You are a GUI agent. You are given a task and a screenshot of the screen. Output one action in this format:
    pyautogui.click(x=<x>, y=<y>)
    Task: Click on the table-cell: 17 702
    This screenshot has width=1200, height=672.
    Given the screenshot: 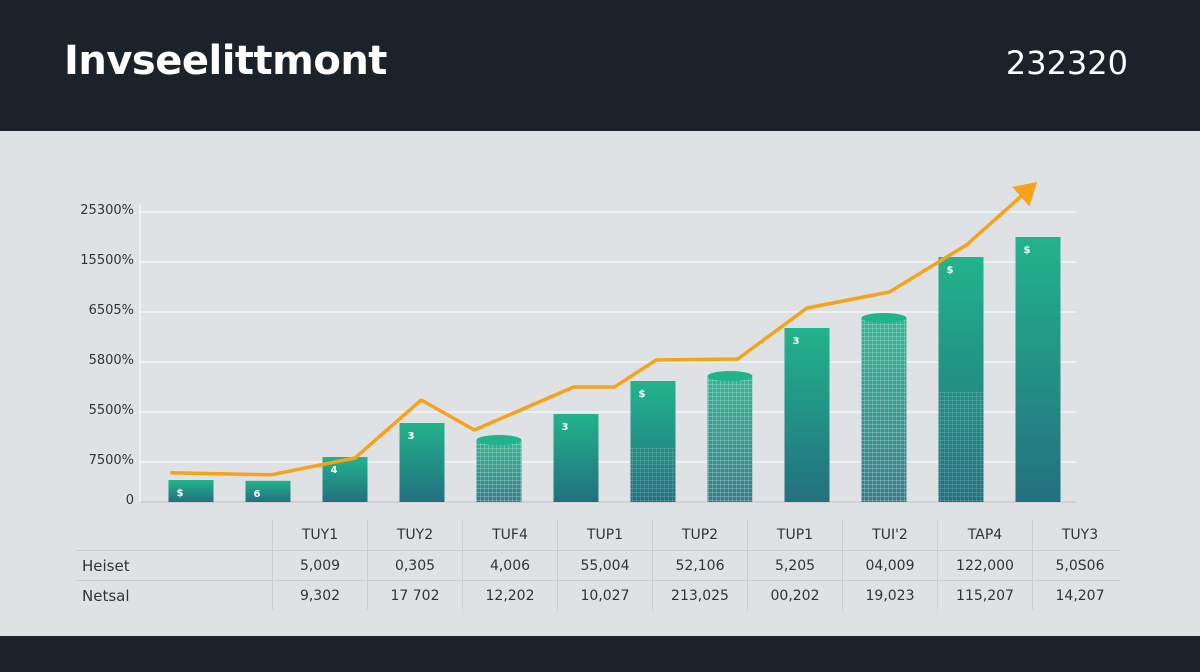 What is the action you would take?
    pyautogui.click(x=414, y=596)
    